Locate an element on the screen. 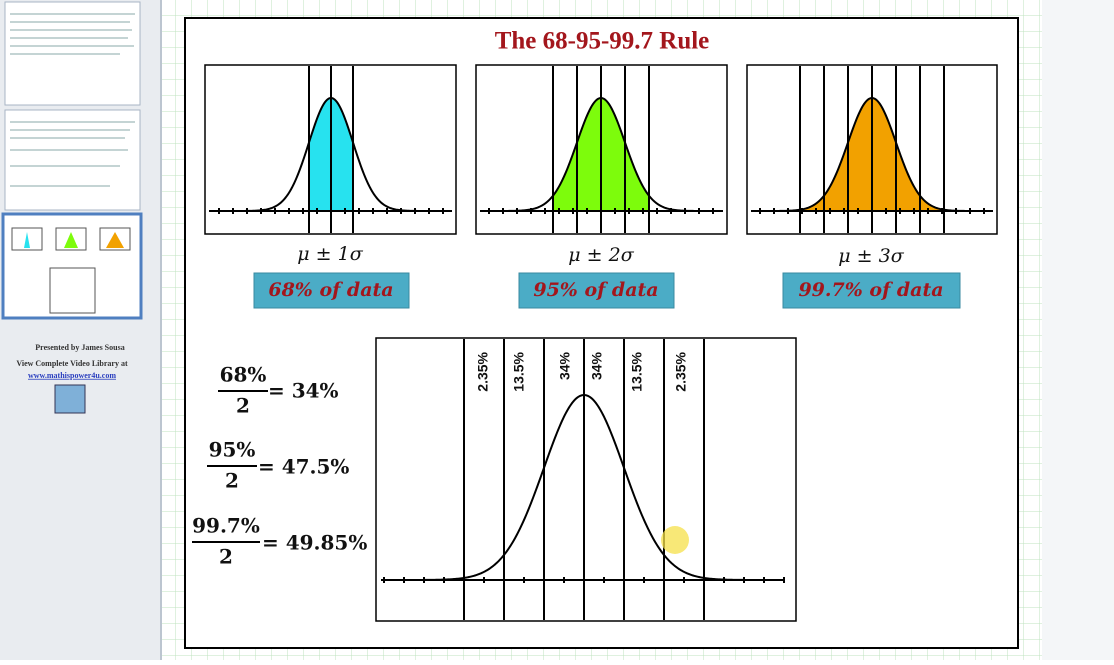 The width and height of the screenshot is (1114, 665). result: = 34% is located at coordinates (303, 391).